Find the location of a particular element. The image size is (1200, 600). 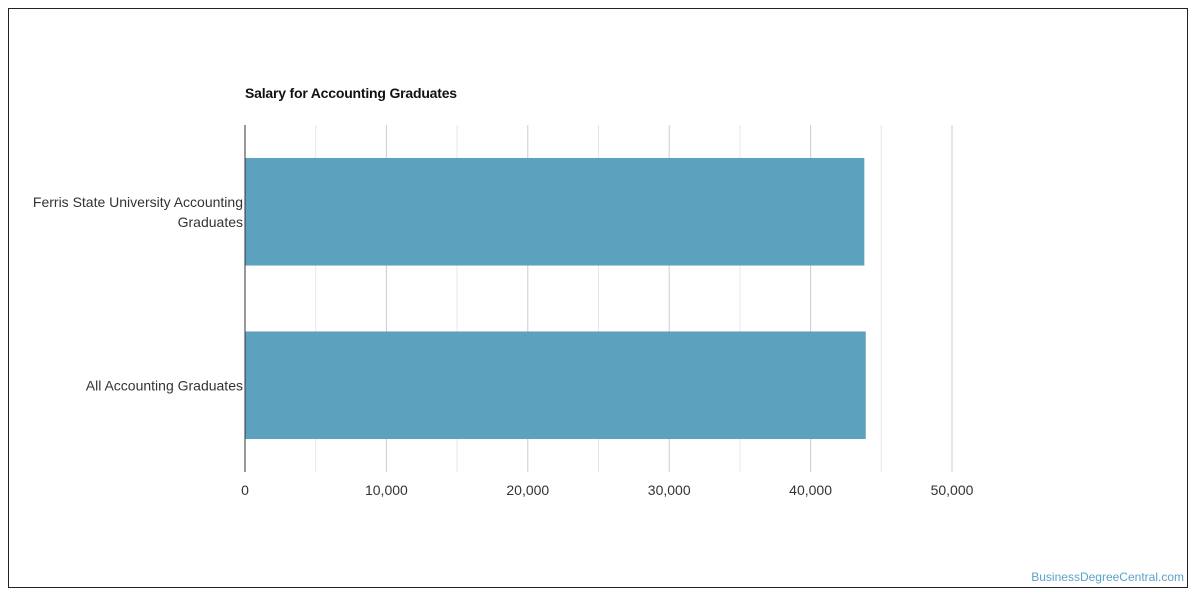

x-tick-label: 20,000 is located at coordinates (527, 490).